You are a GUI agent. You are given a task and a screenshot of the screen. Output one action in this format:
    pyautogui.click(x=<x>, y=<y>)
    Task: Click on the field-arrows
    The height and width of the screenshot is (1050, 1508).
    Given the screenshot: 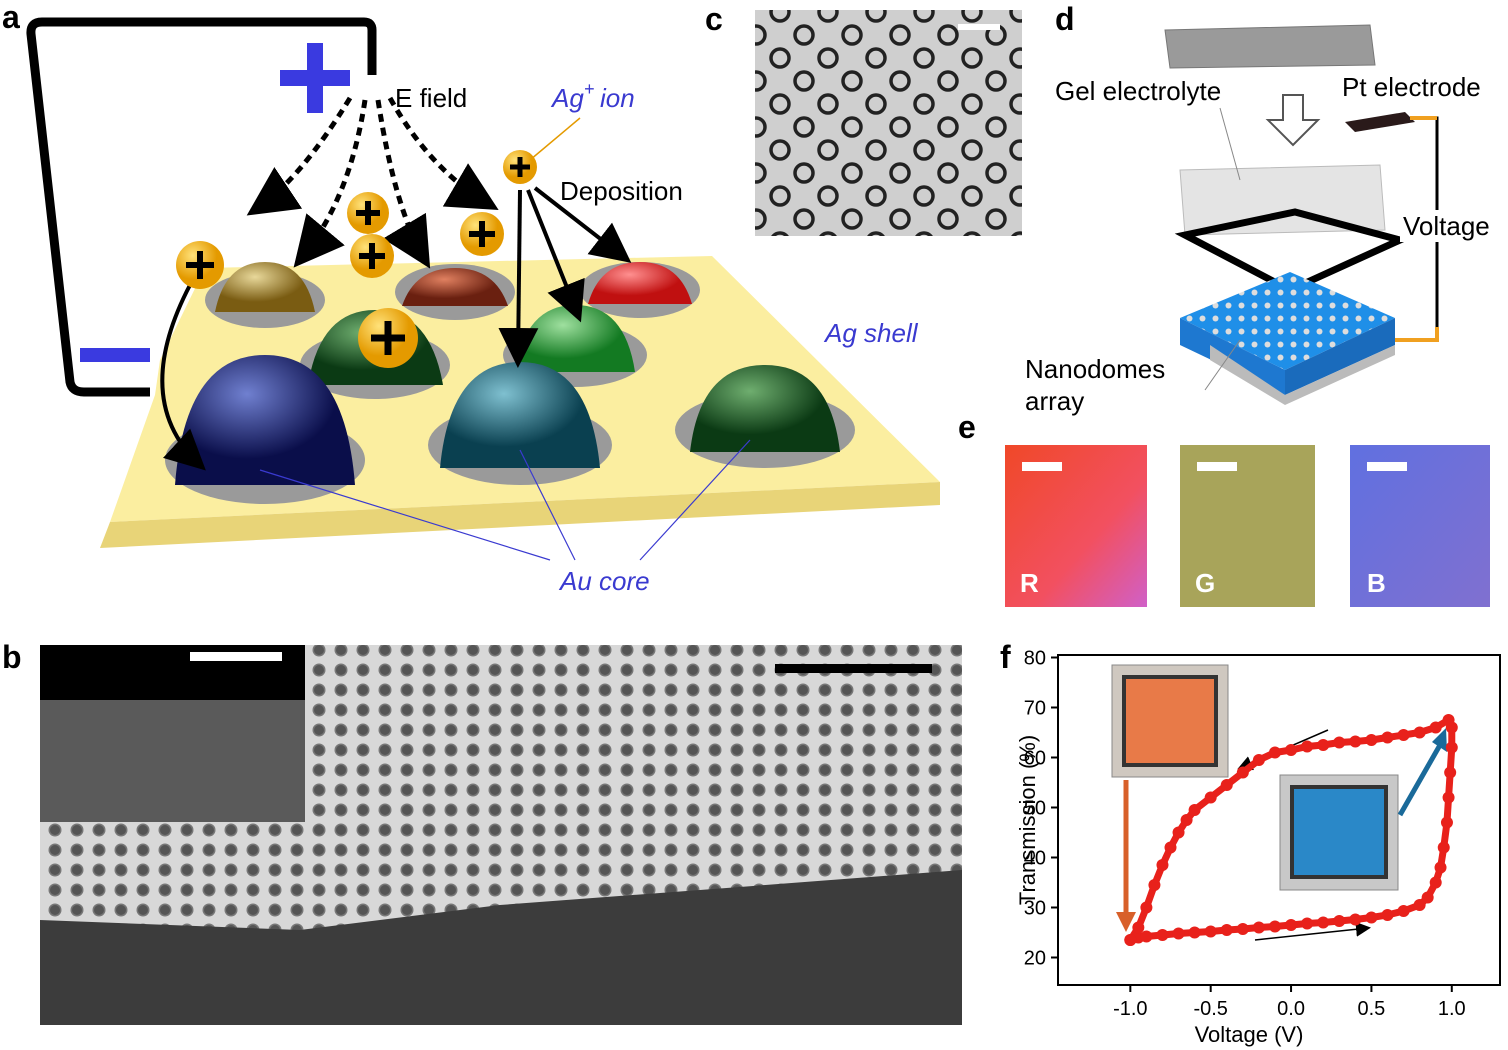 What is the action you would take?
    pyautogui.click(x=372, y=182)
    